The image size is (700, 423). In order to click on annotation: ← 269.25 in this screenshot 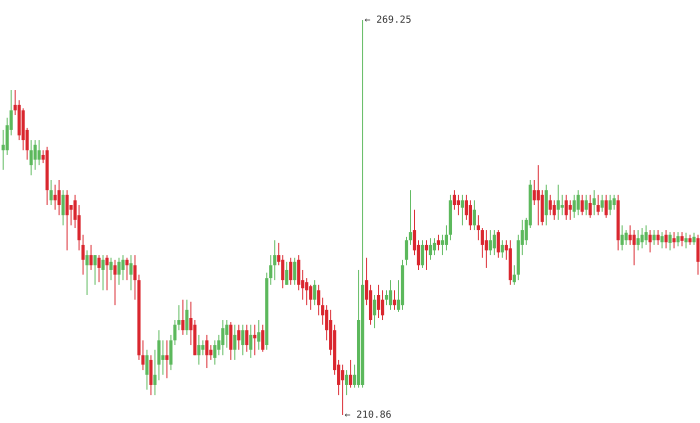, I will do `click(387, 19)`.